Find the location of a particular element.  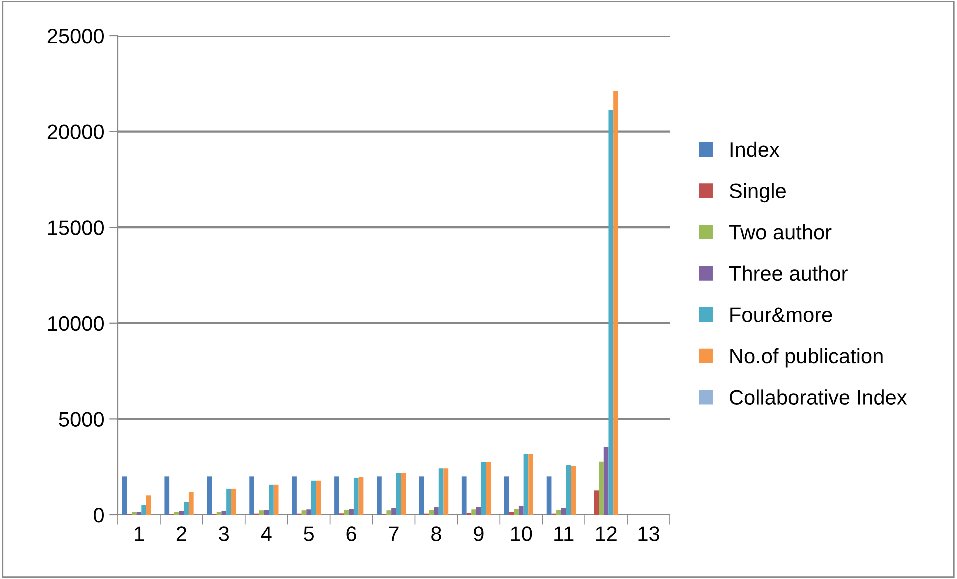

x-tick-label: 1 is located at coordinates (139, 534).